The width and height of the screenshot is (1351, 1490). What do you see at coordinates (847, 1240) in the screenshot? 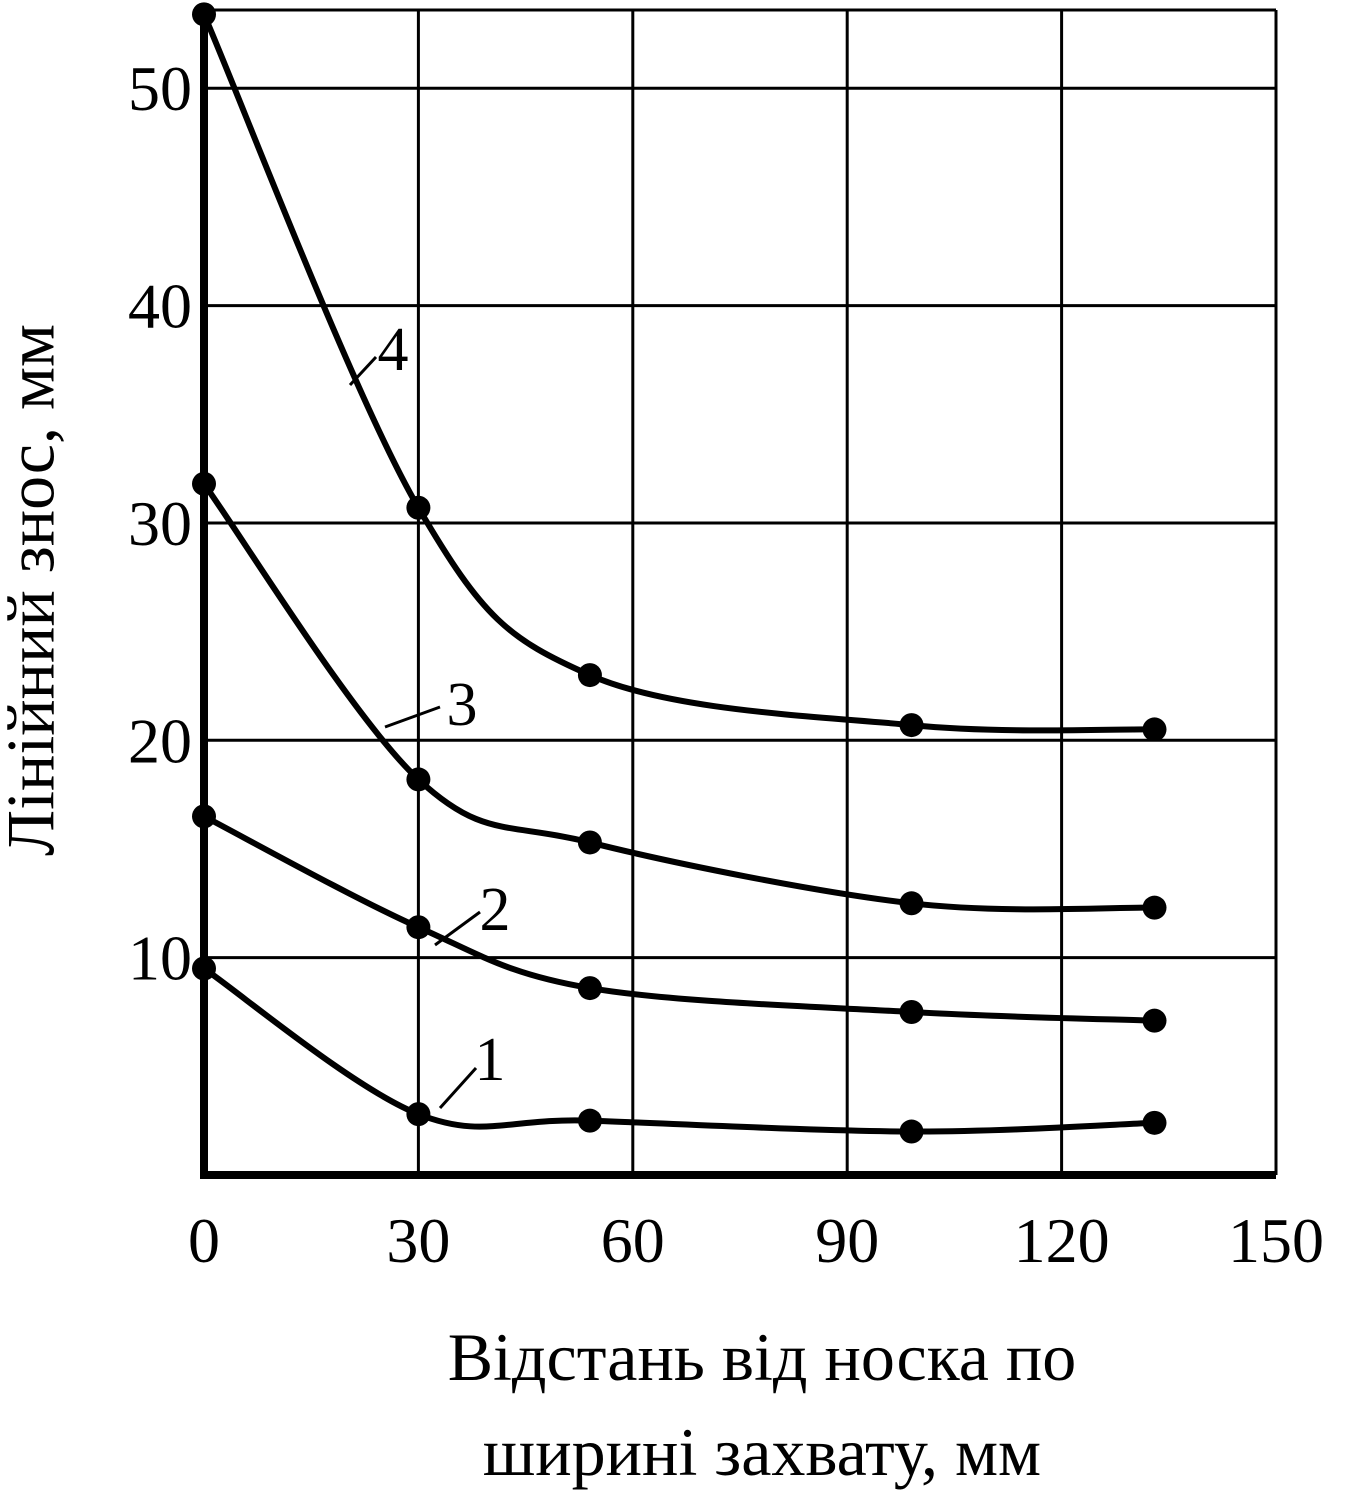
I see `x-tick-label: 90` at bounding box center [847, 1240].